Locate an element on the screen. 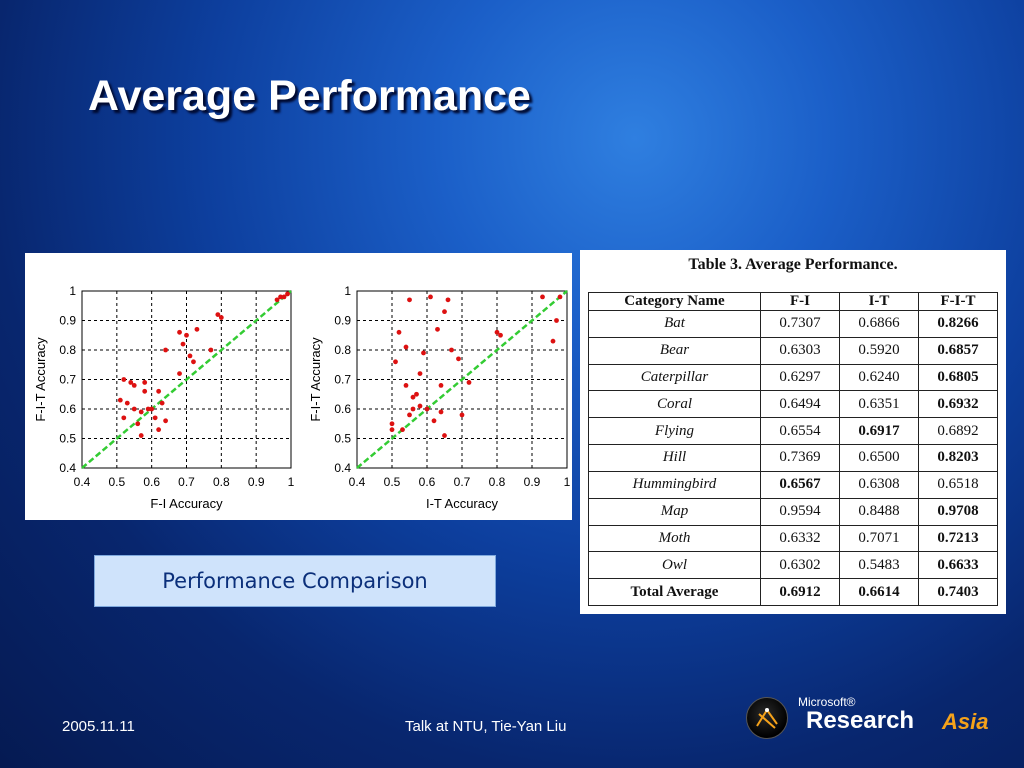  table-row: Bat 0.7307 0.6866 0.8266 is located at coordinates (793, 324).